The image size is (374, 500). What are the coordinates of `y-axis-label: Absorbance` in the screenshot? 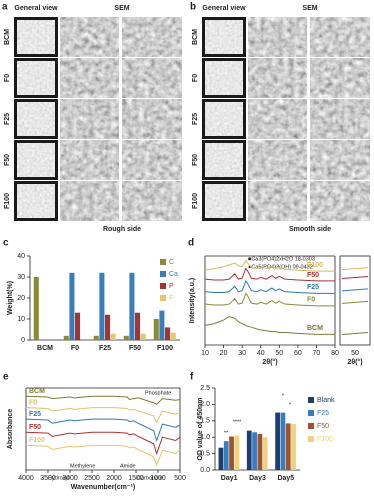 It's located at (10, 429).